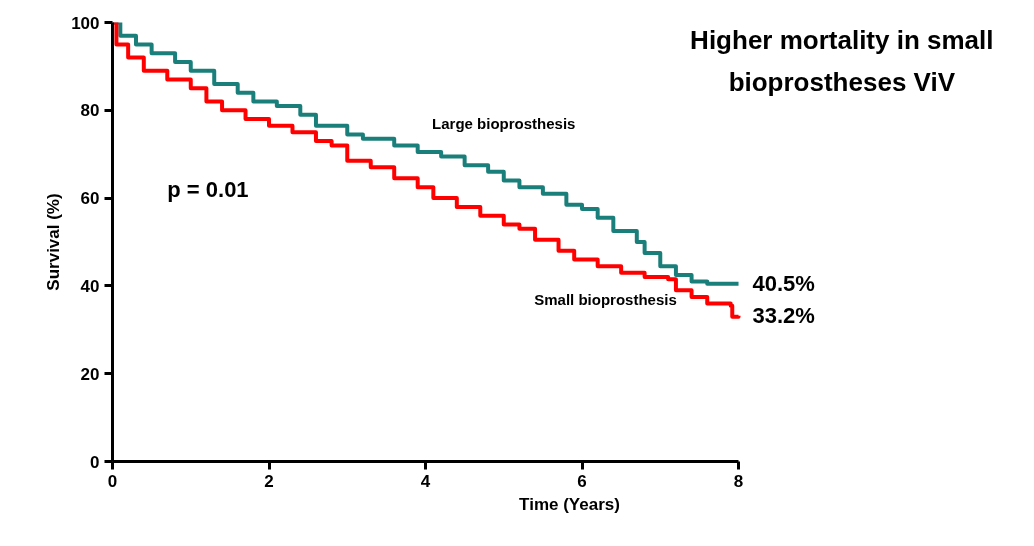 The height and width of the screenshot is (546, 1034). What do you see at coordinates (569, 504) in the screenshot?
I see `x-axis-title: Time (Years)` at bounding box center [569, 504].